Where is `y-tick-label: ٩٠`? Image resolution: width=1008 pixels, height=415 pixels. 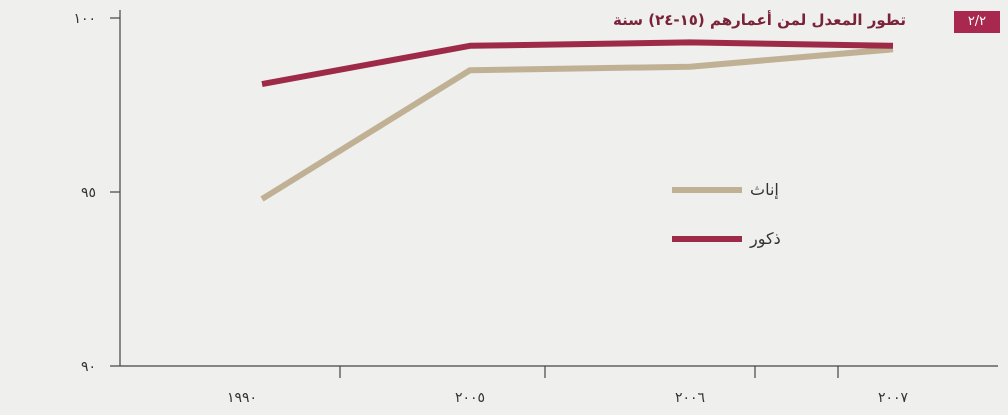 y-tick-label: ٩٠ is located at coordinates (88, 367).